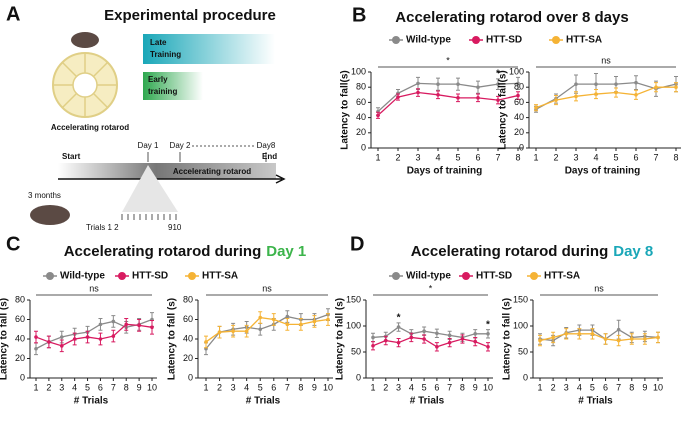  I want to click on x-tick-label: 3, so click(566, 387).